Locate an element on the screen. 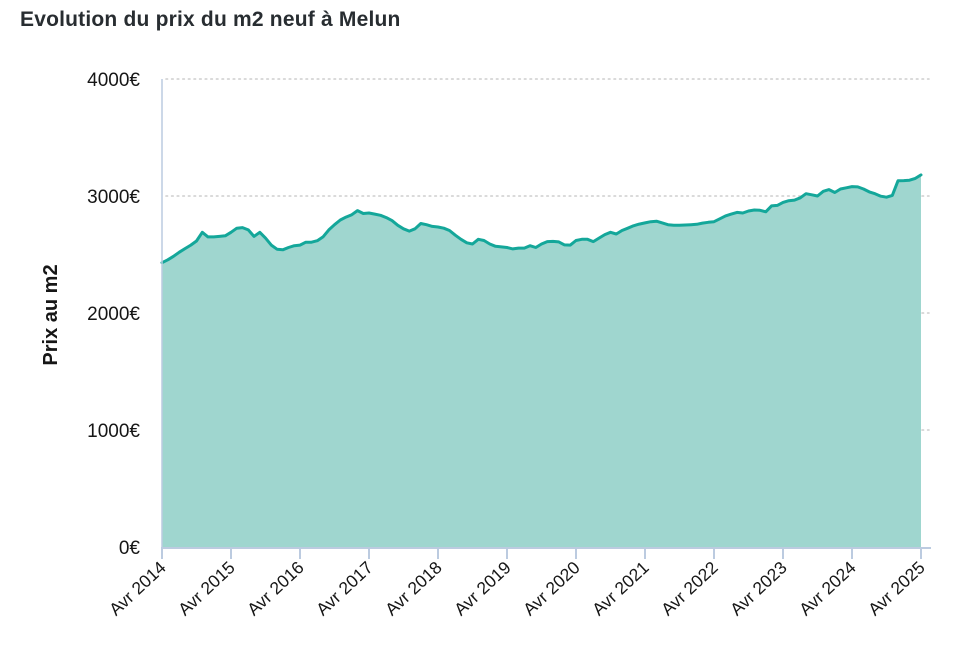 This screenshot has height=671, width=961. x-tick-label: Avr 2015 is located at coordinates (206, 588).